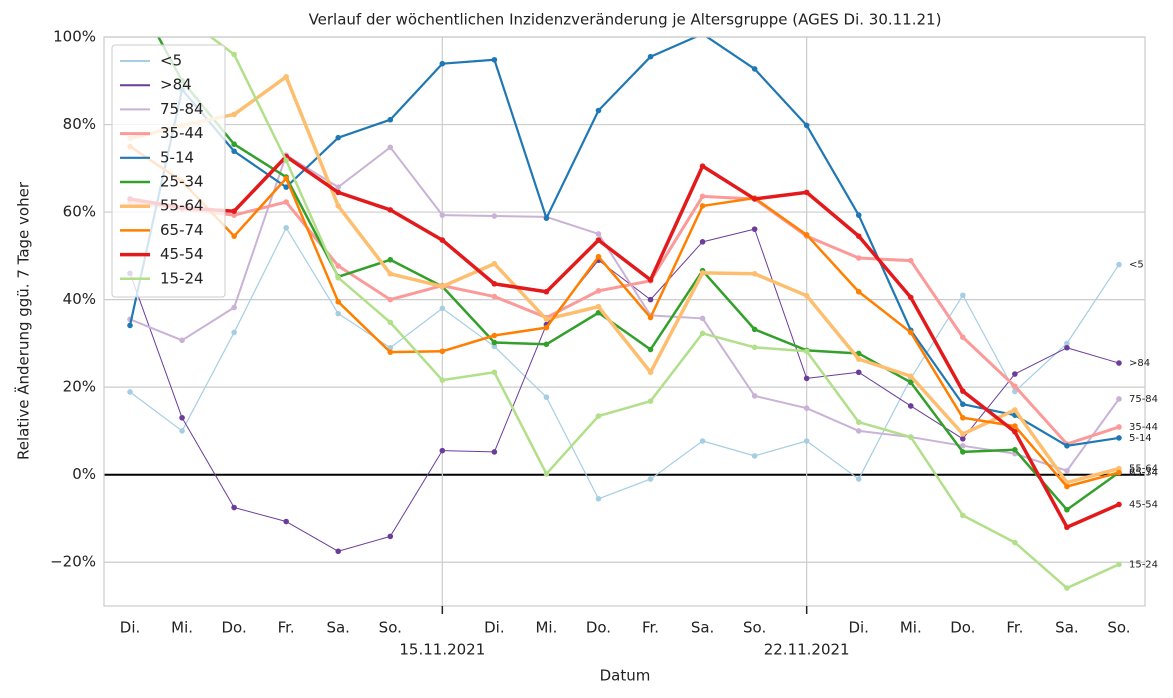 This screenshot has height=698, width=1173. What do you see at coordinates (1136, 265) in the screenshot?
I see `end-label: <5` at bounding box center [1136, 265].